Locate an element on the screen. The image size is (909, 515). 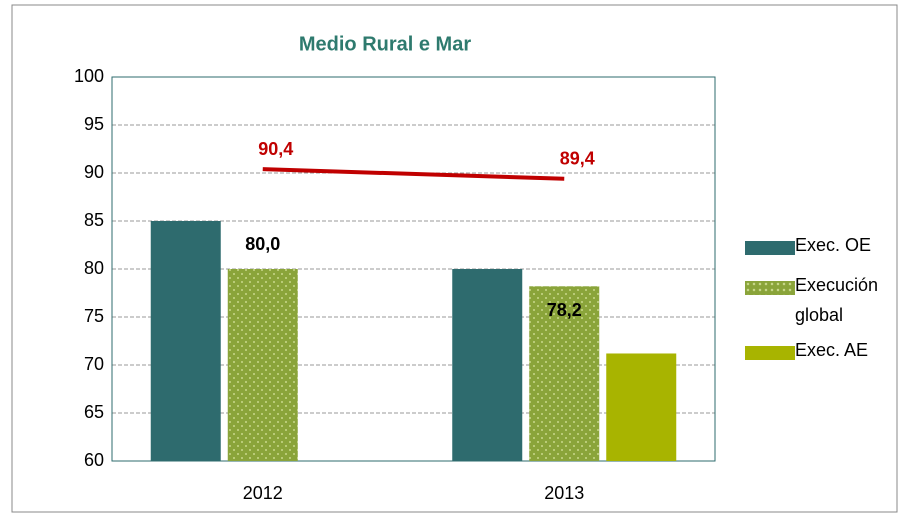
x-tick-label: 2012 is located at coordinates (263, 493).